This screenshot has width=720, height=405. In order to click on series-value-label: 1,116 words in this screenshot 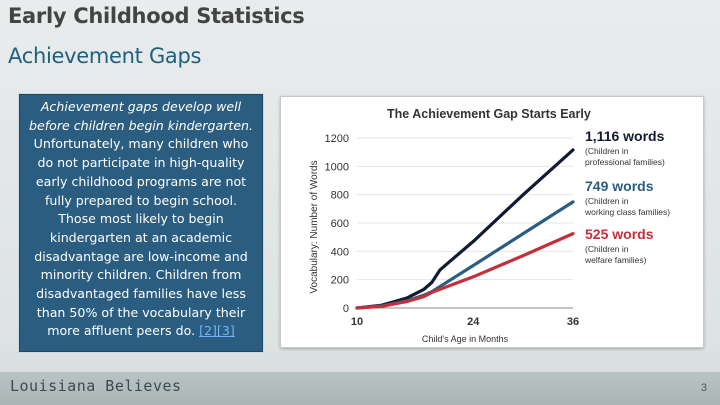, I will do `click(625, 136)`.